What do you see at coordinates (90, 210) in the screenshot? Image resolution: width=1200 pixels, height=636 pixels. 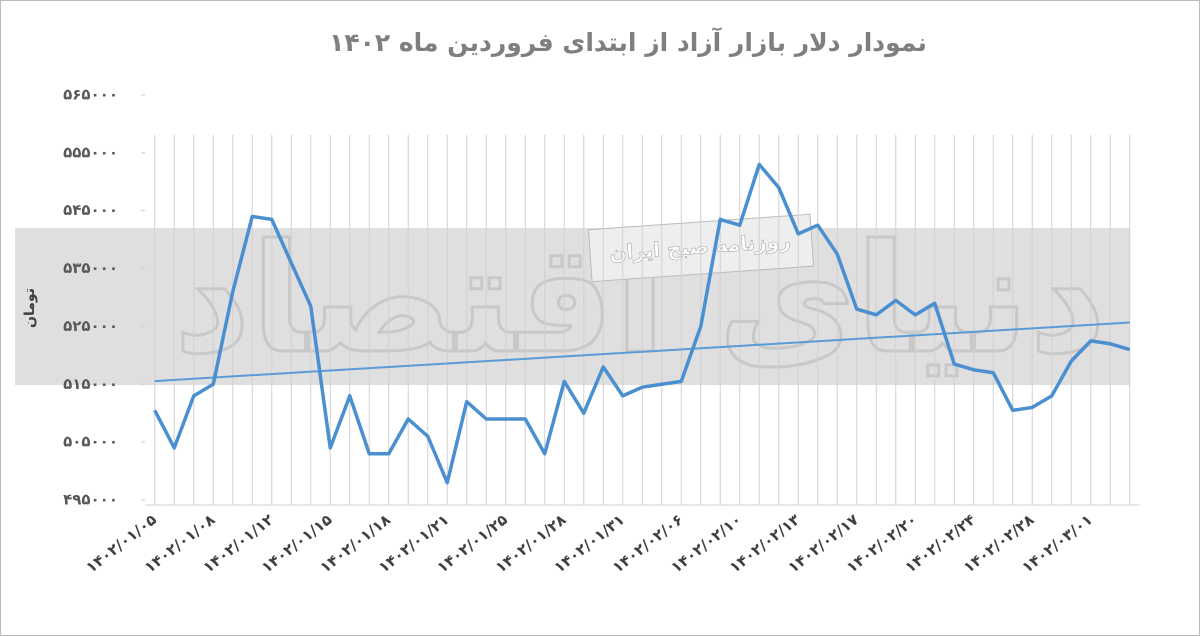 I see `y-tick-label: ۵۴۵۰۰۰` at bounding box center [90, 210].